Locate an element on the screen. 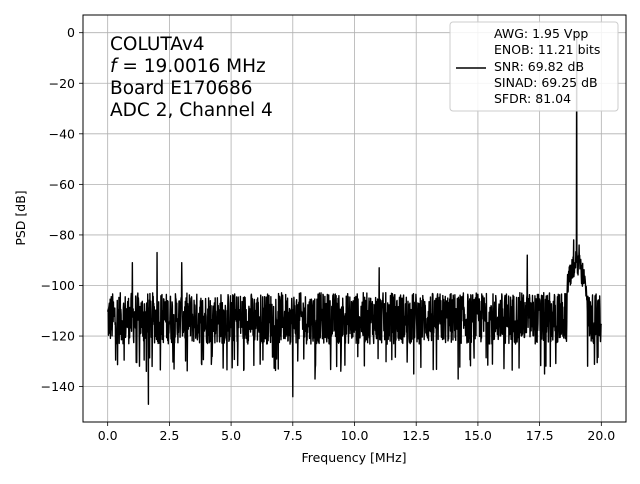 This screenshot has width=640, height=484. x-tick-label: 0.0 is located at coordinates (108, 435).